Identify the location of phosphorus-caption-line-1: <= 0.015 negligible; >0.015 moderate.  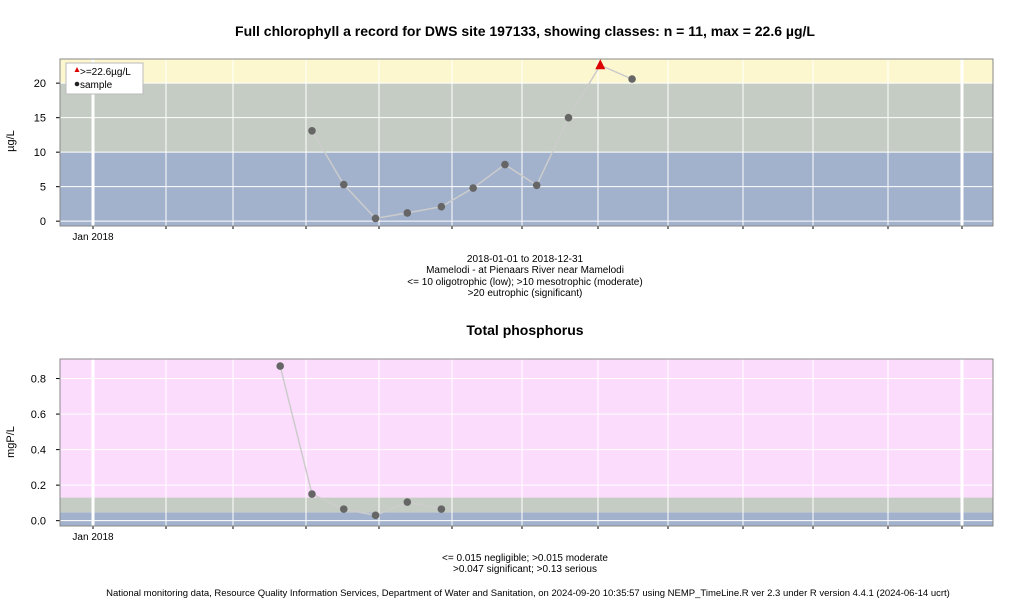
(525, 558).